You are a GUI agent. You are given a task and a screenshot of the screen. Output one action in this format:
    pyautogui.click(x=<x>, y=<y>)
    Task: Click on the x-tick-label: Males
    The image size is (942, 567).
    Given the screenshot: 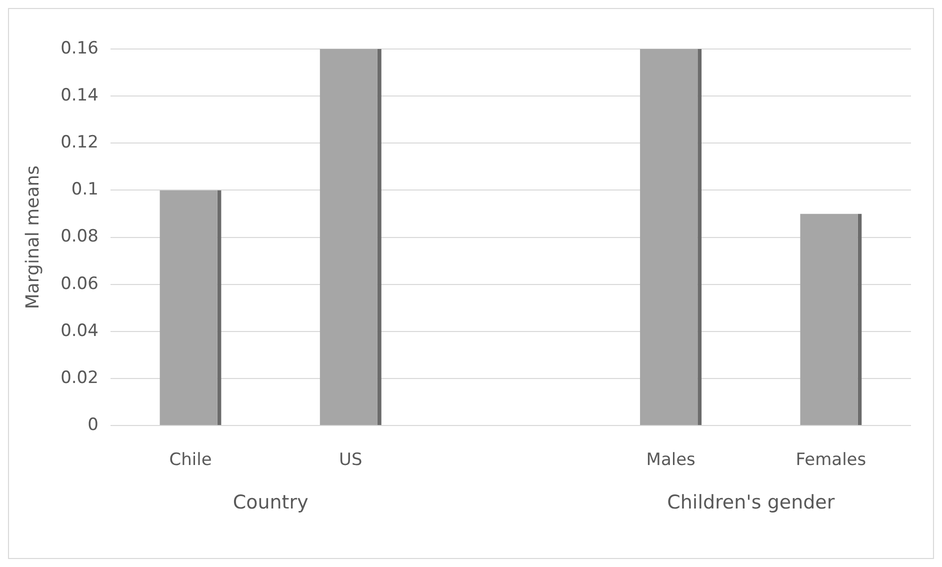 What is the action you would take?
    pyautogui.click(x=671, y=460)
    